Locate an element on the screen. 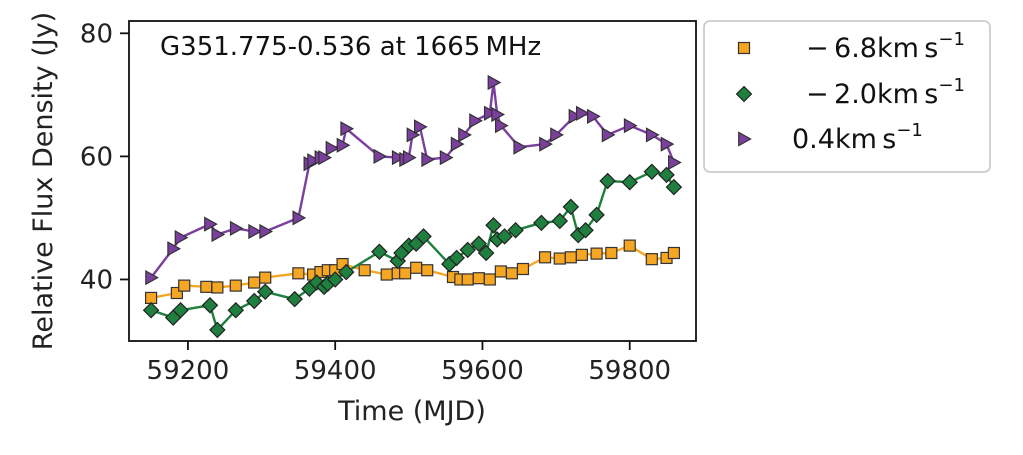  legend: − 6.8km s−1 − 2.0km s−1 0.4km s−1 is located at coordinates (847, 96).